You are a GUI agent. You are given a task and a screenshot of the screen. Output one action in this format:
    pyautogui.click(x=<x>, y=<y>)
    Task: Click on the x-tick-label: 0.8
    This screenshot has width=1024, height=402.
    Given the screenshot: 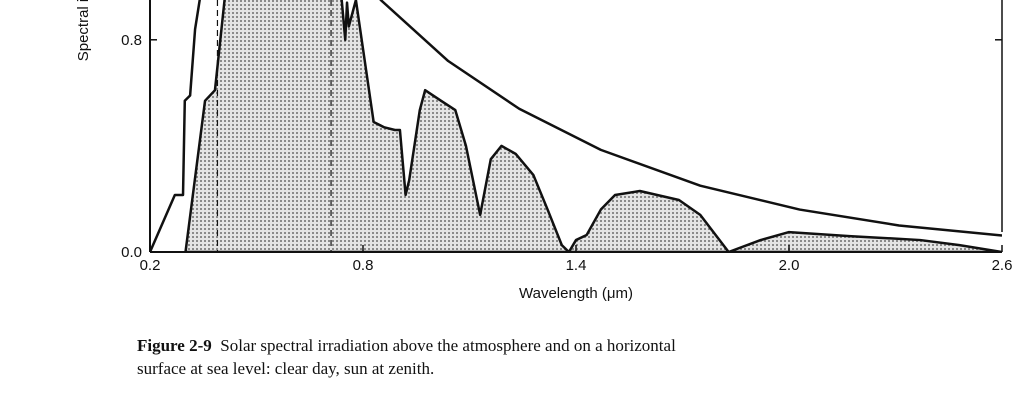 What is the action you would take?
    pyautogui.click(x=363, y=265)
    